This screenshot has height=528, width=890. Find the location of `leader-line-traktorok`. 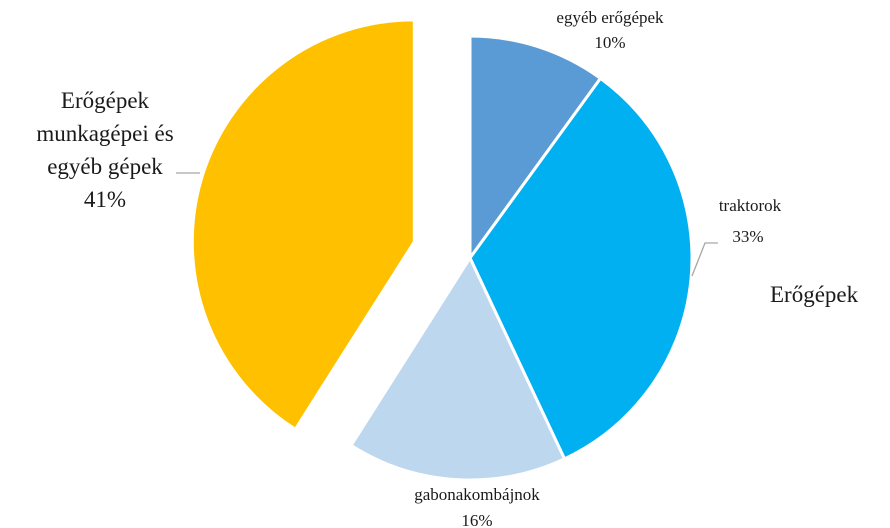

leader-line-traktorok is located at coordinates (704, 259).